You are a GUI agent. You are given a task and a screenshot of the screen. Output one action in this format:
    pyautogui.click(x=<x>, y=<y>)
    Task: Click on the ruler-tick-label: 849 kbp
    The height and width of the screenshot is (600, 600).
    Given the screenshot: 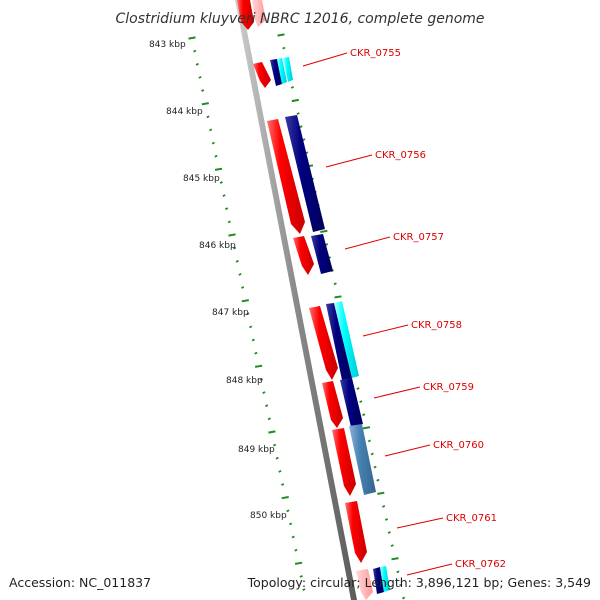 What is the action you would take?
    pyautogui.click(x=256, y=450)
    